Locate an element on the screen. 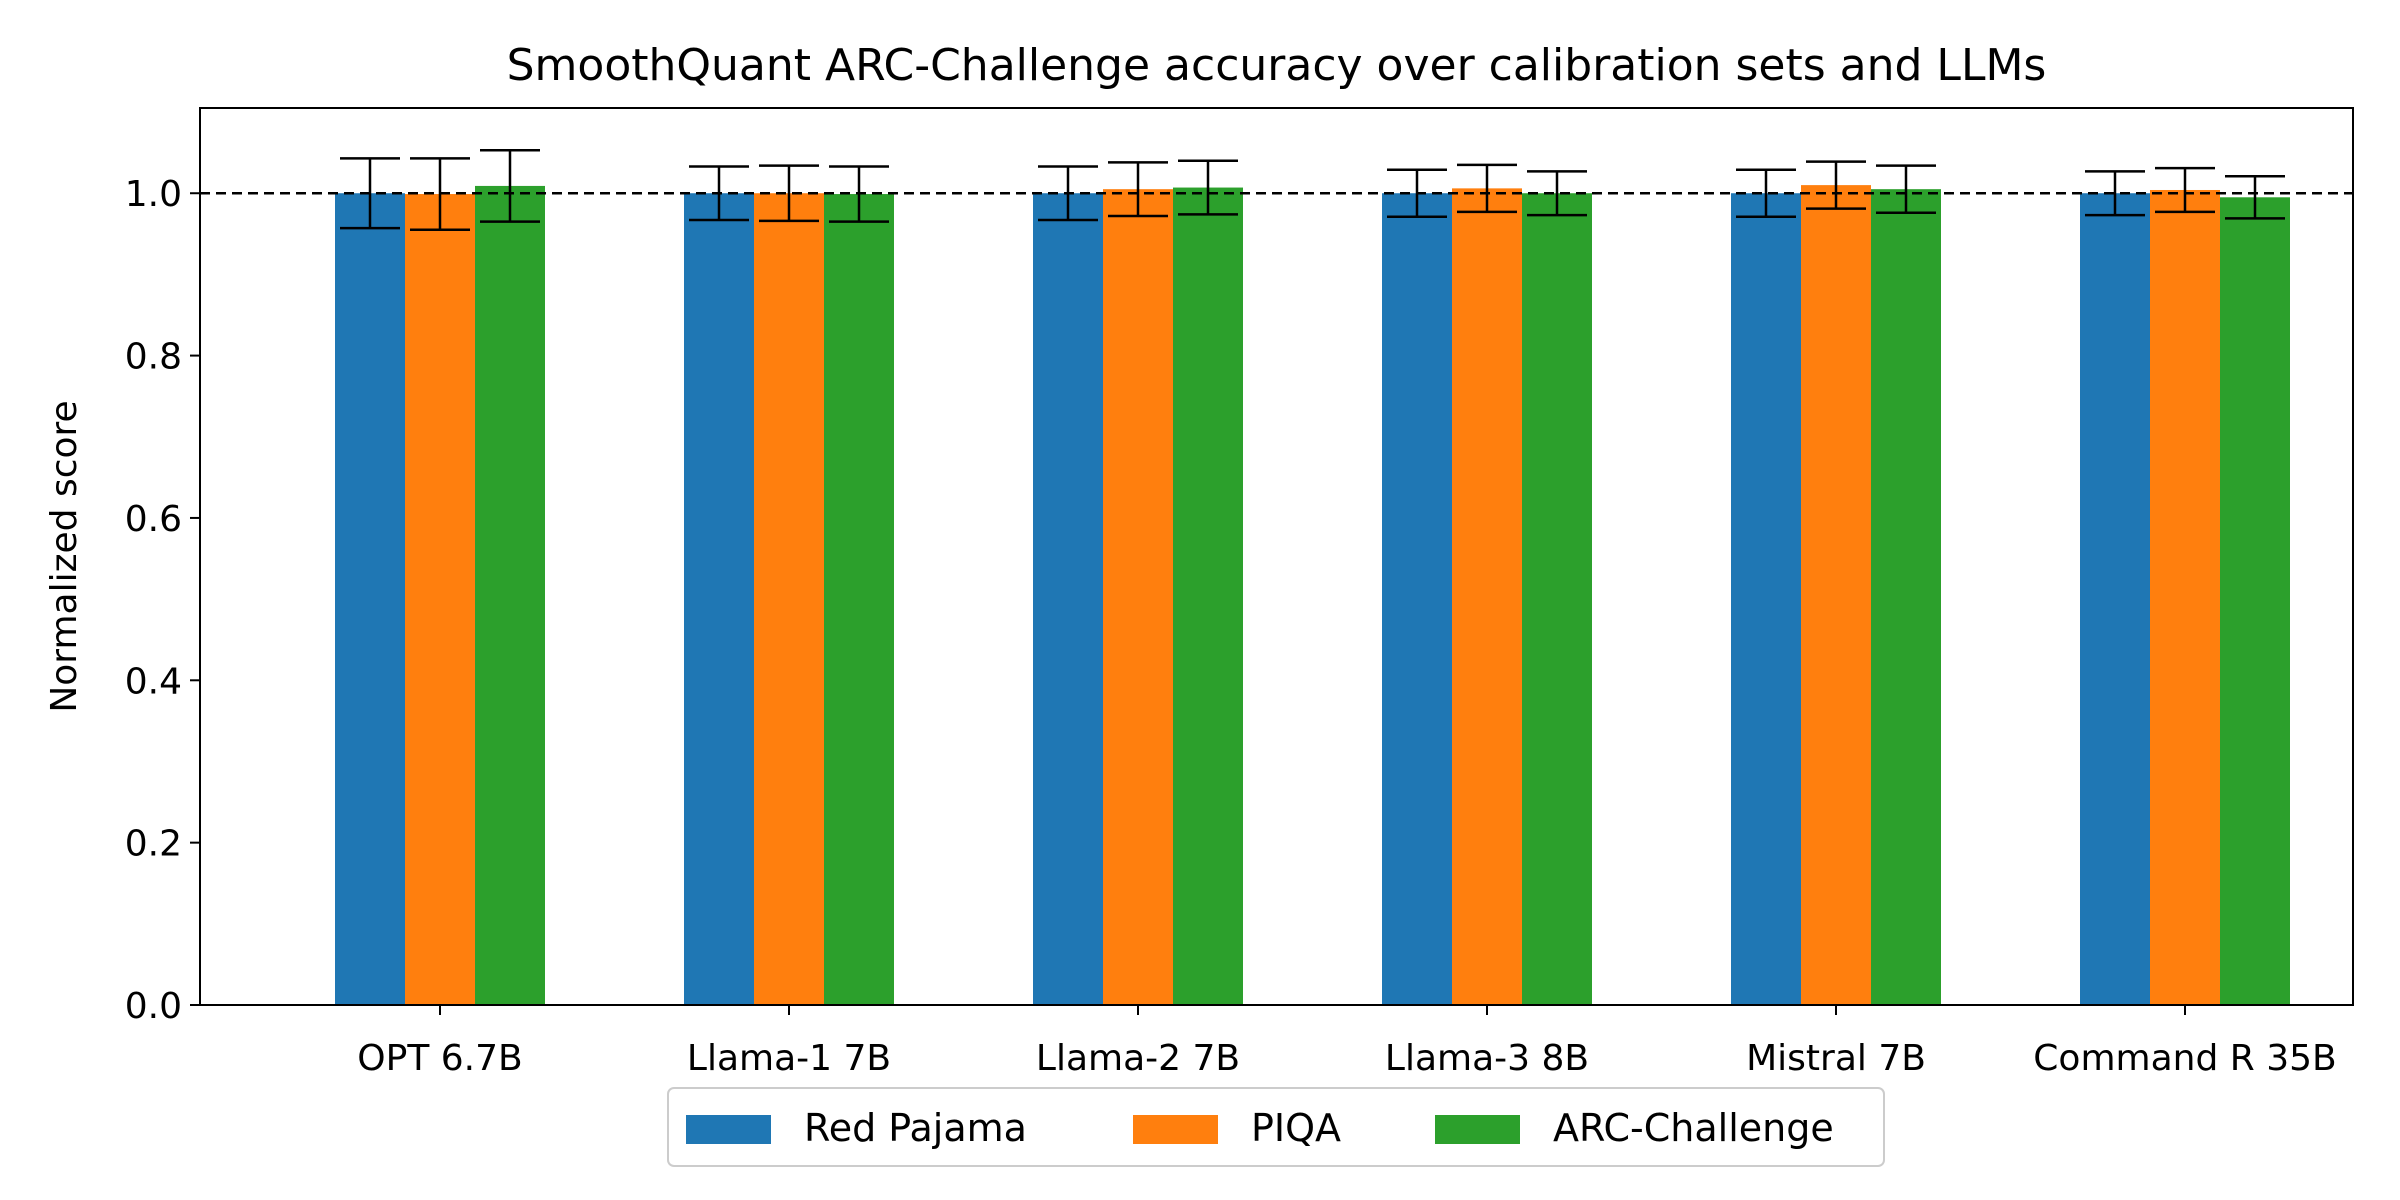 The image size is (2400, 1200). y-axis-label: Normalized score is located at coordinates (64, 556).